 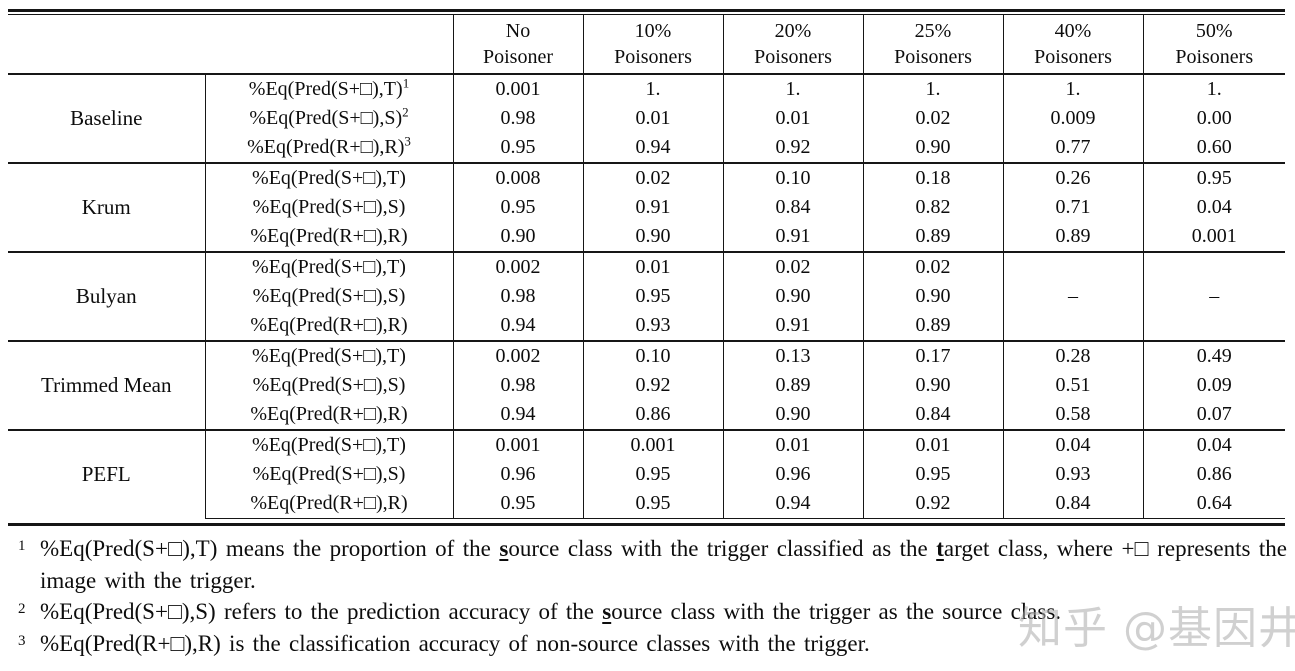 I want to click on value-cell: 0.07, so click(x=1213, y=415).